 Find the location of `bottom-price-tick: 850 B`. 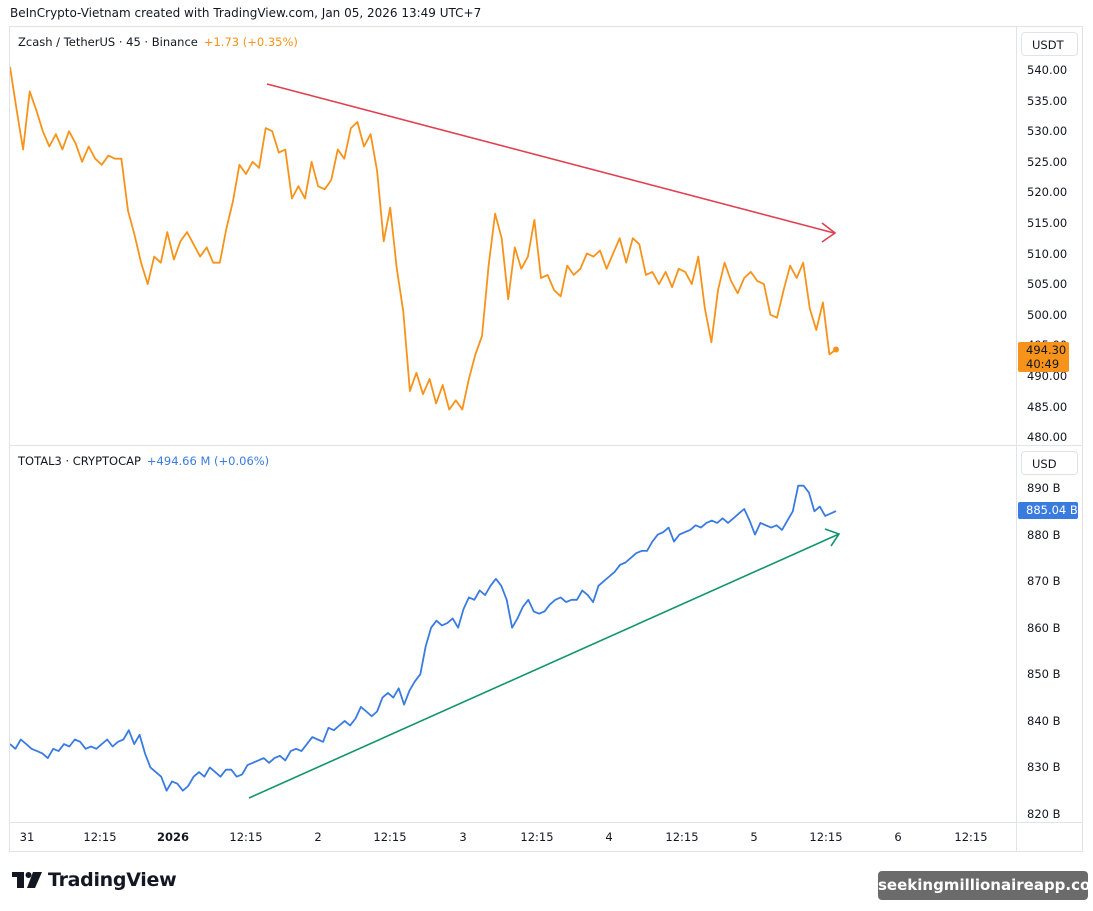

bottom-price-tick: 850 B is located at coordinates (1044, 674).